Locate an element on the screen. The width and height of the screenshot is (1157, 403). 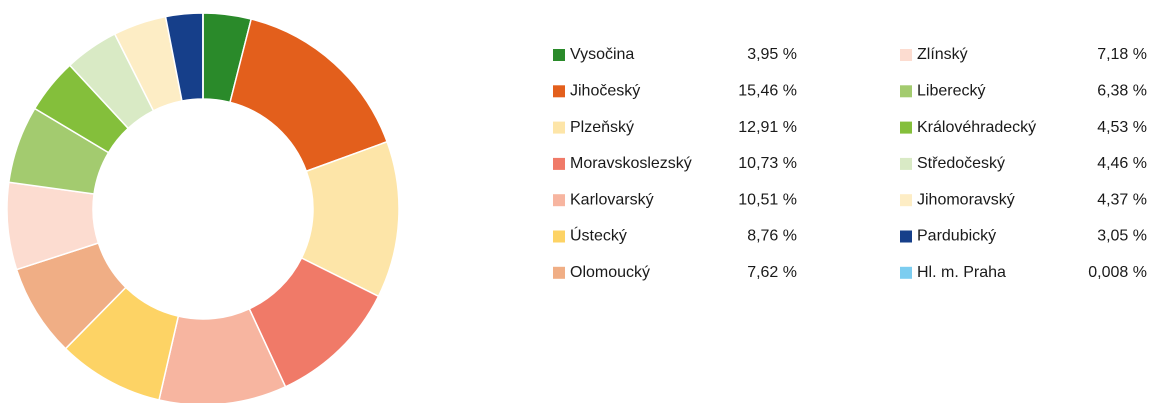
legend-label: Karlovarský is located at coordinates (612, 199).